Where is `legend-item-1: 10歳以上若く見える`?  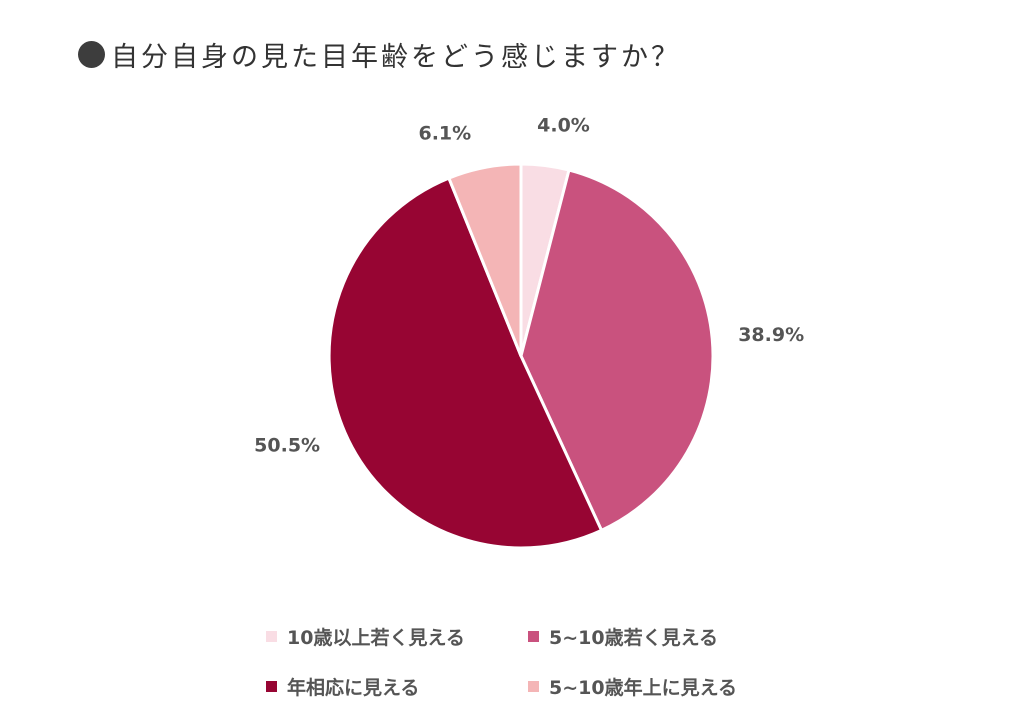
legend-item-1: 10歳以上若く見える is located at coordinates (397, 636).